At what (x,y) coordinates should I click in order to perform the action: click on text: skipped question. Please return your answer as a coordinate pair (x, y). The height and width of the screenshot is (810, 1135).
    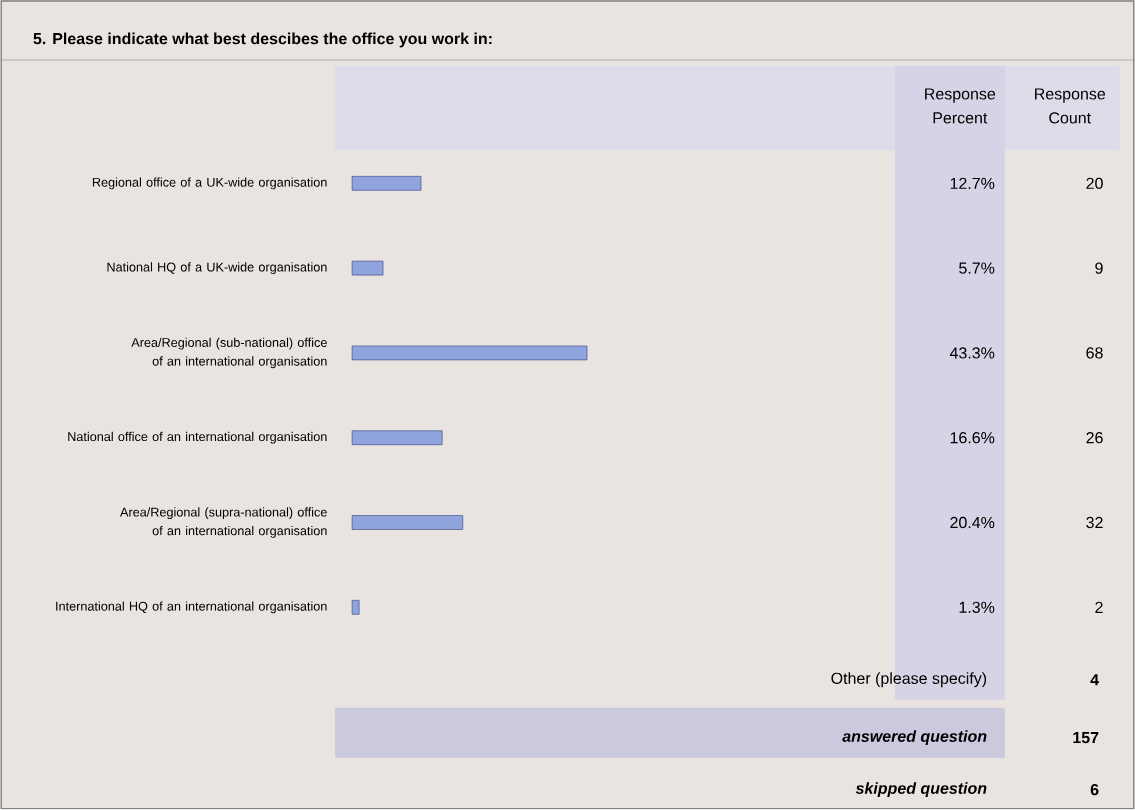
    Looking at the image, I should click on (921, 790).